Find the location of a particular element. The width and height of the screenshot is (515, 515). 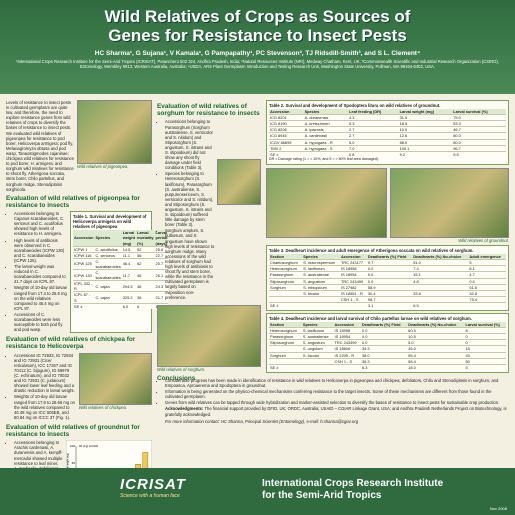

column-header: Larval survival (%) is located at coordinates (479, 112).